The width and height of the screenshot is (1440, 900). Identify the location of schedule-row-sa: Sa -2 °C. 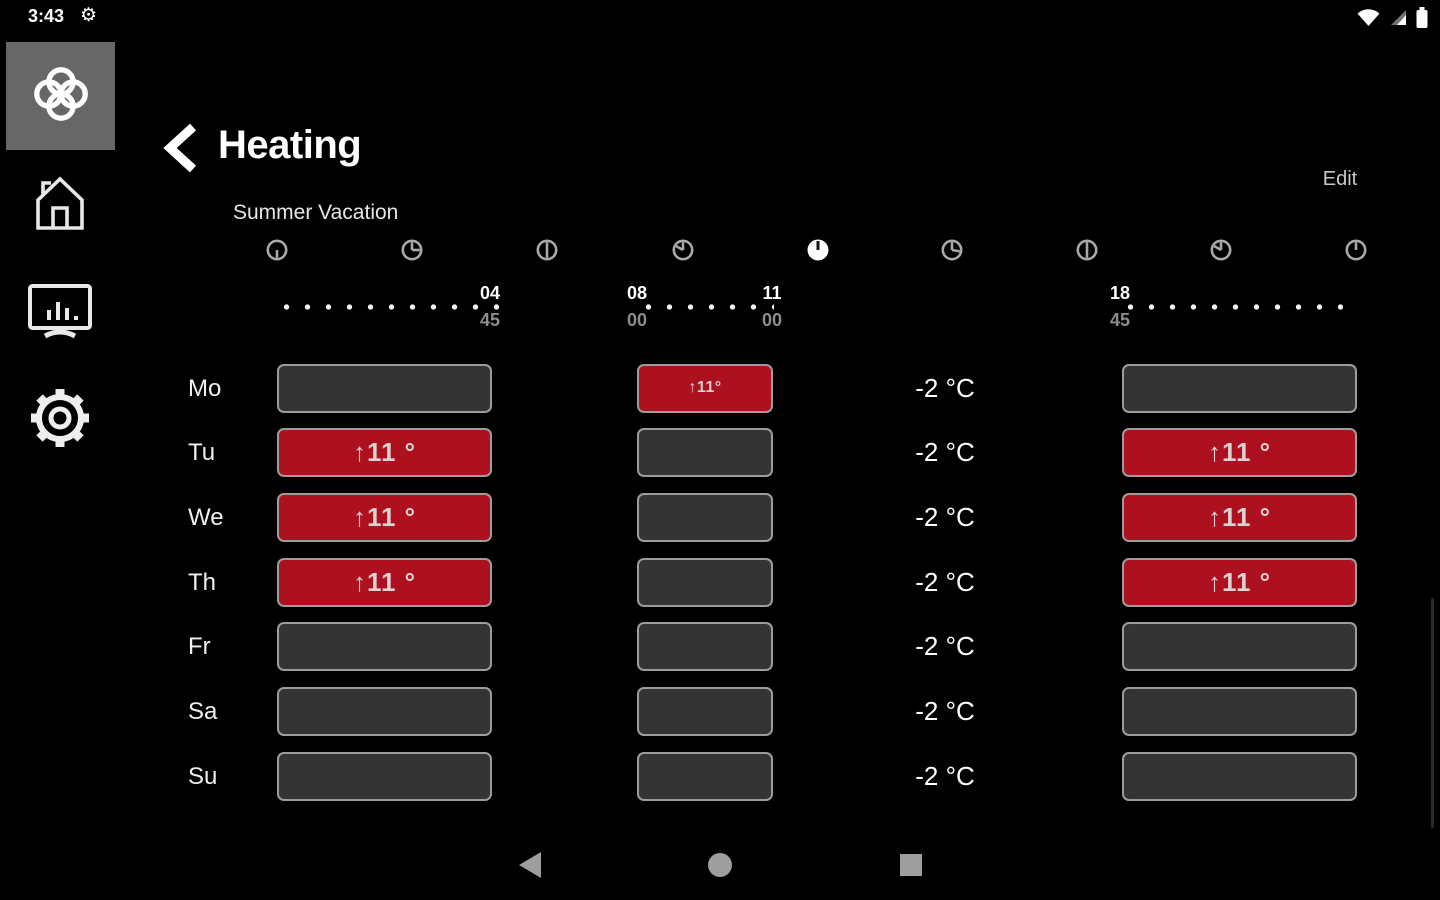
(720, 711).